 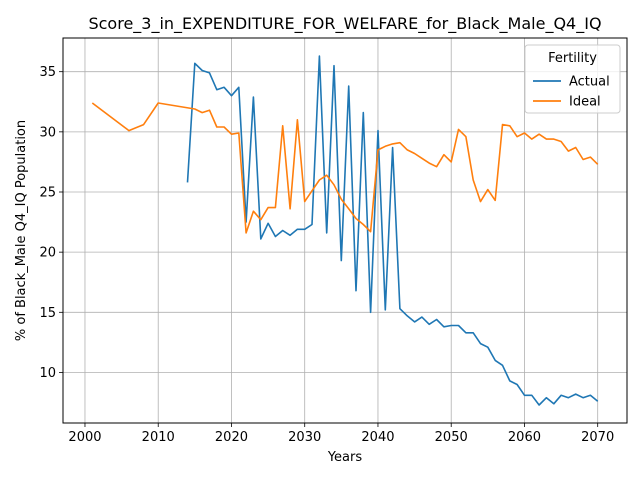 I want to click on x-tick-label: 2060, so click(x=524, y=437).